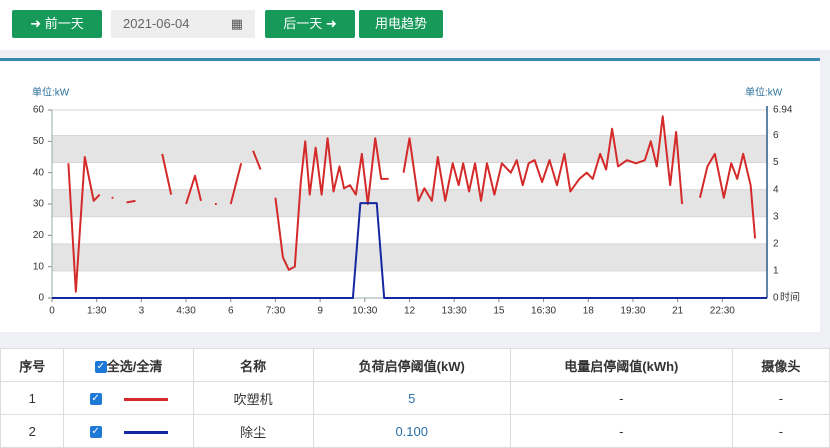  What do you see at coordinates (410, 311) in the screenshot?
I see `x-tick-label: 12` at bounding box center [410, 311].